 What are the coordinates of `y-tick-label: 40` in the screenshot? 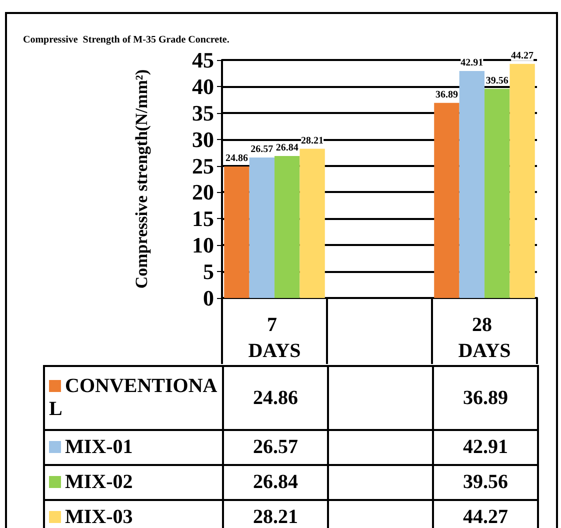 It's located at (203, 86).